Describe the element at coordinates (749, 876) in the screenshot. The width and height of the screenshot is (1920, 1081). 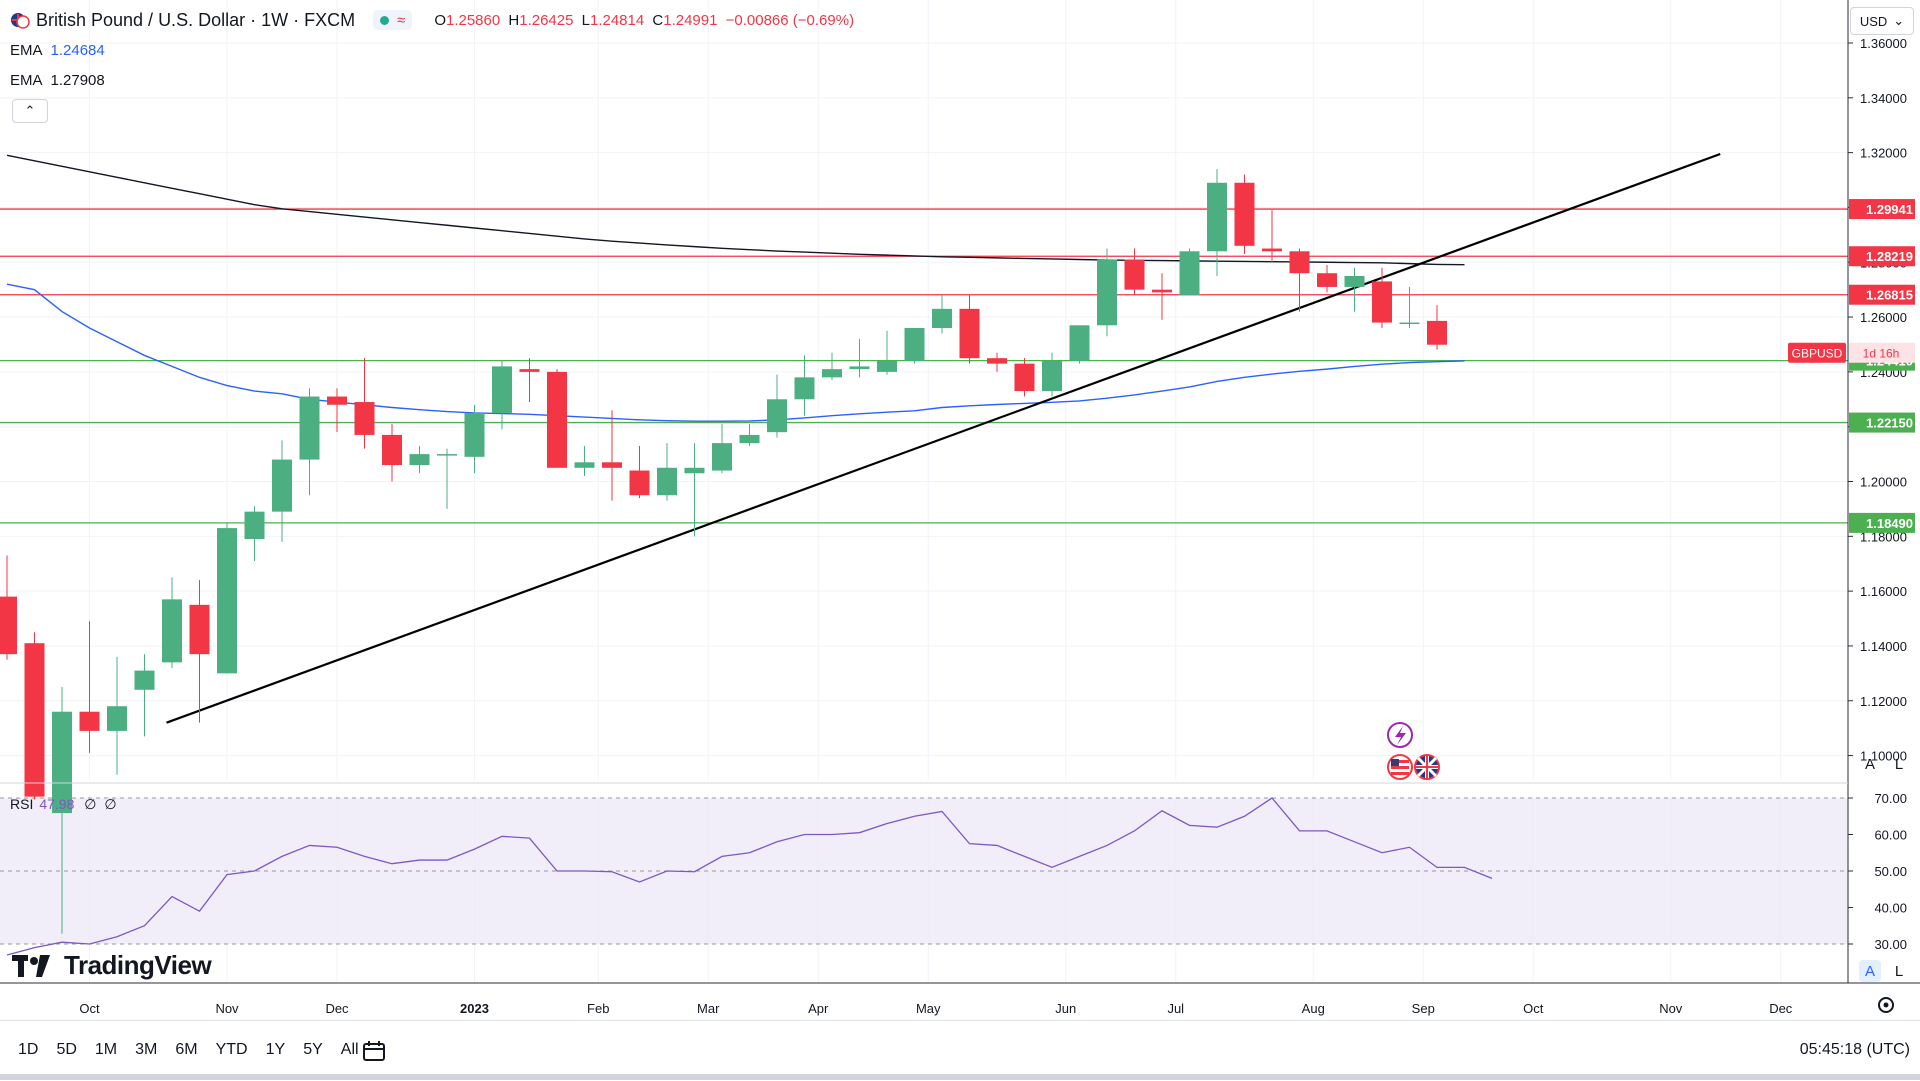
I see `rsi-series` at that location.